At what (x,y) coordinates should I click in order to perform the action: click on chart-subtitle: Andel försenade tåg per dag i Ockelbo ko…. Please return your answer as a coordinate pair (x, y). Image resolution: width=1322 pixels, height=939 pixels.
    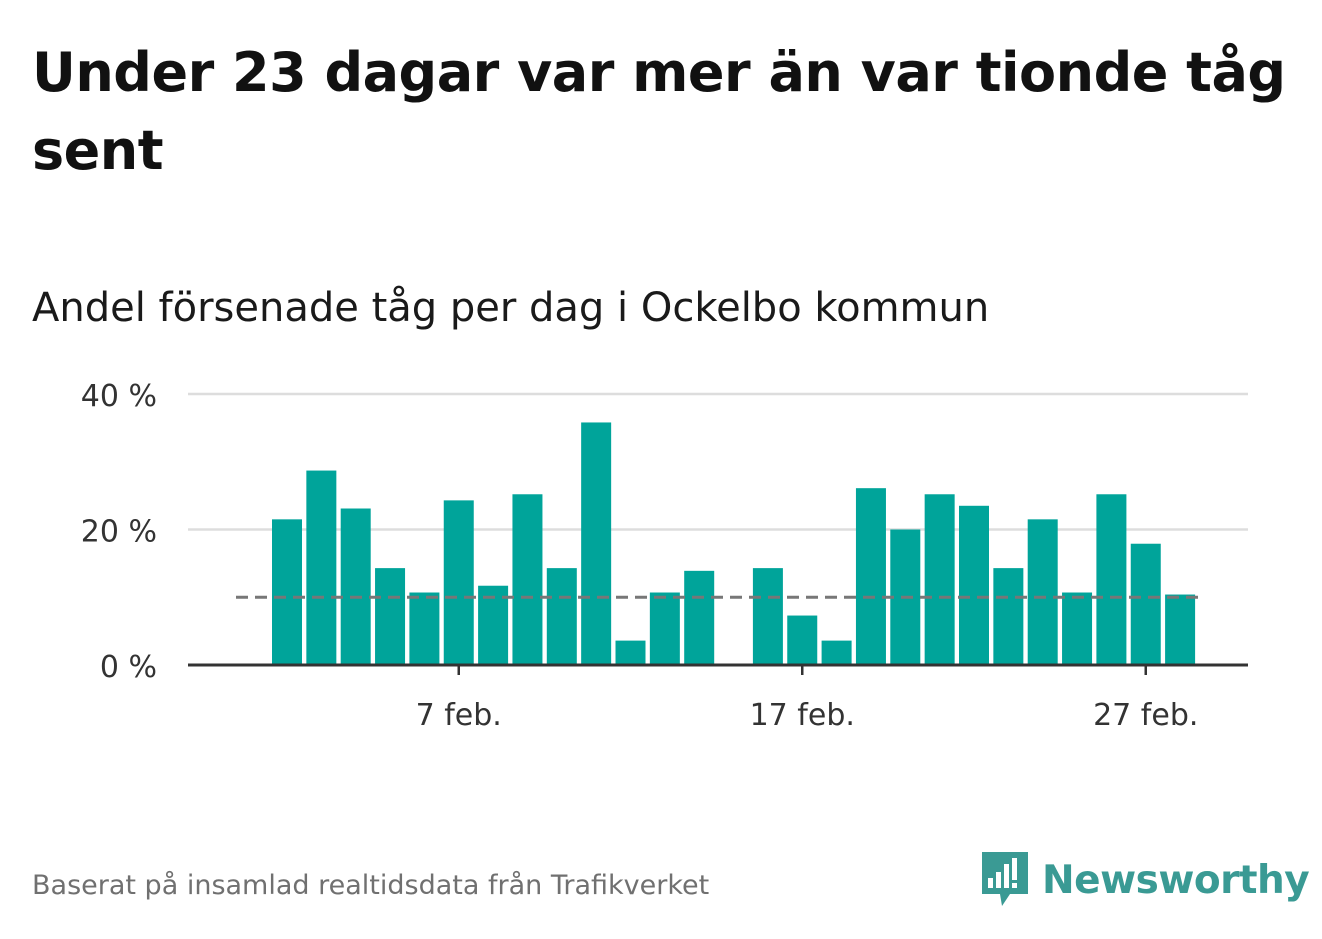
    Looking at the image, I should click on (511, 308).